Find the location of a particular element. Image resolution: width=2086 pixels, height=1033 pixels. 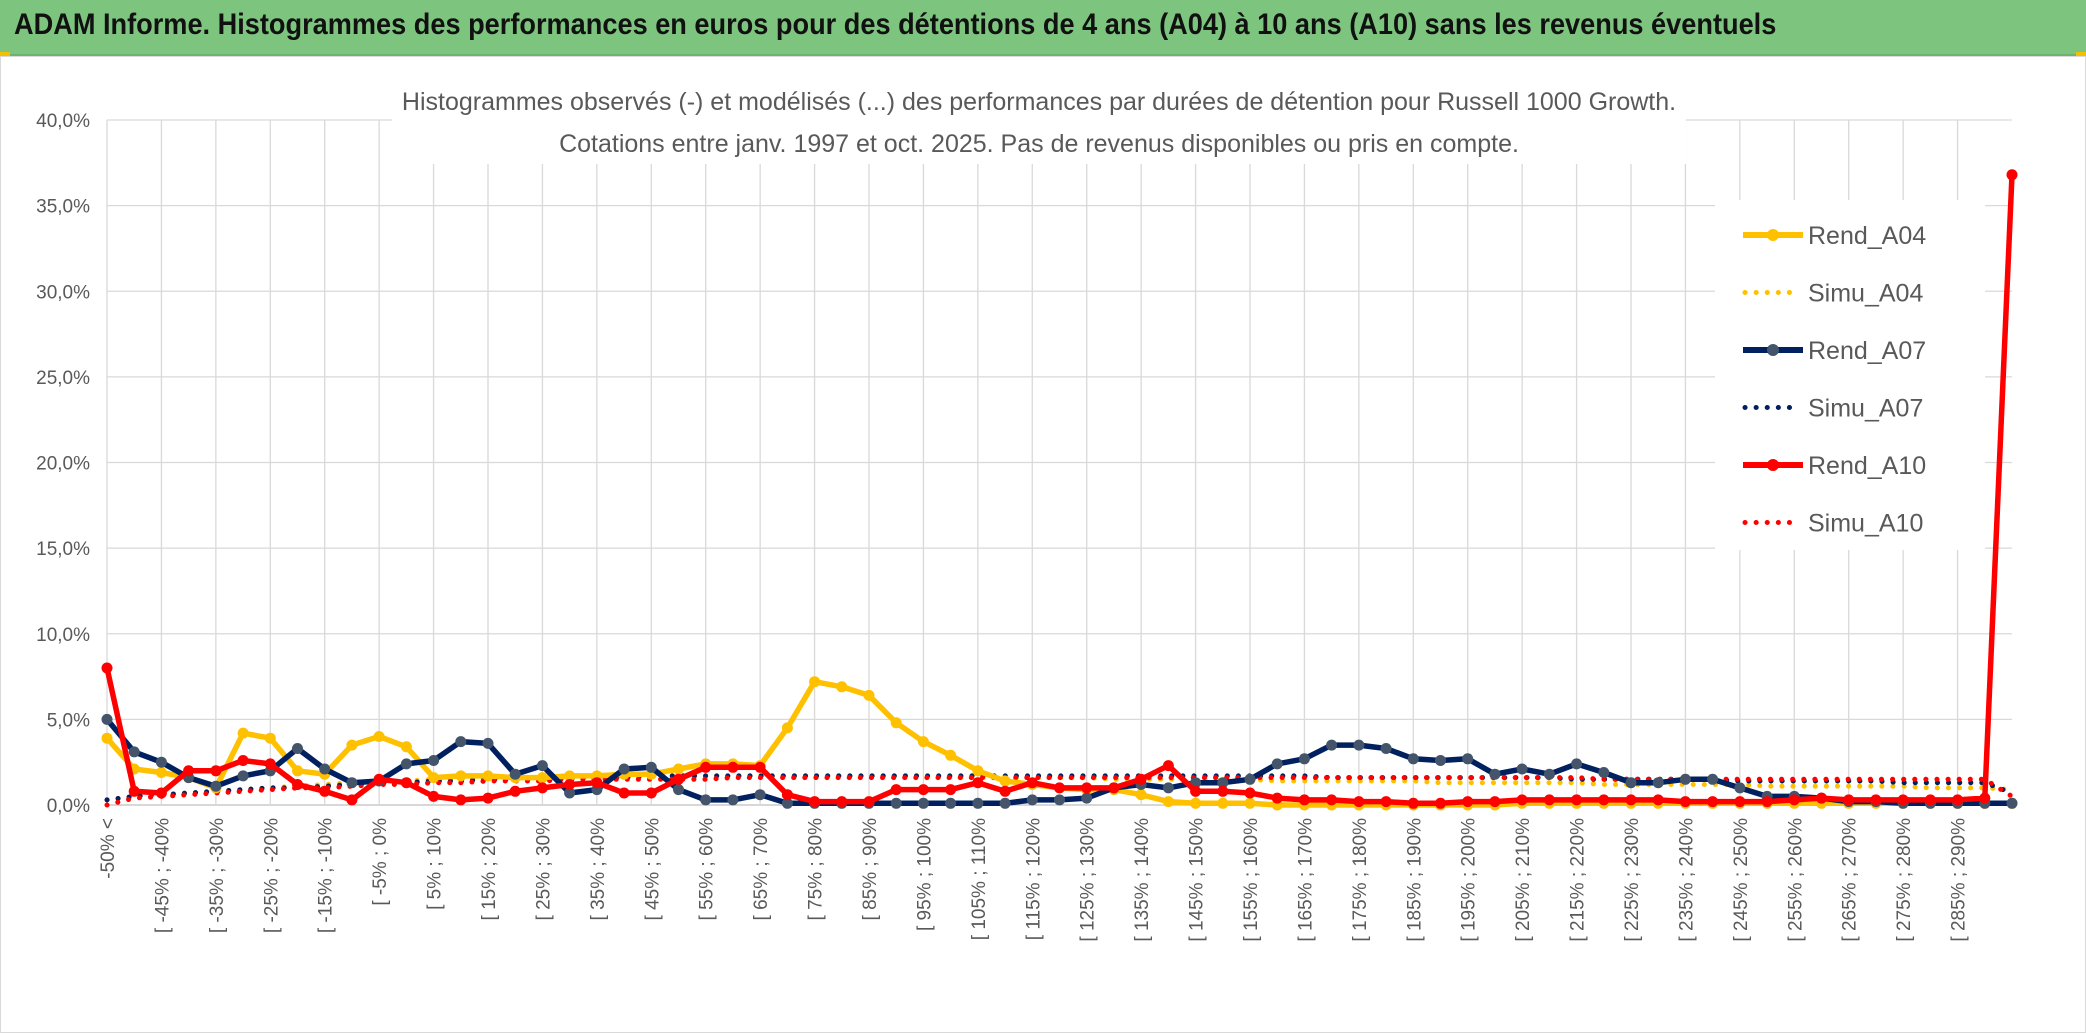

x-tick-label: [ 65% ; 70% is located at coordinates (761, 869).